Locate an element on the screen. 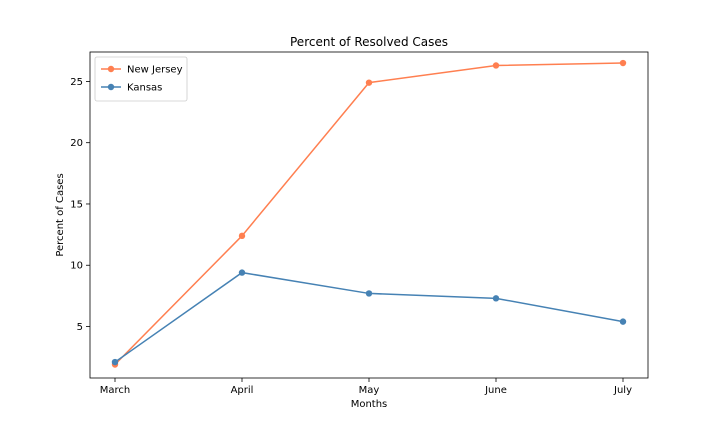 This screenshot has height=432, width=720. legend-label: Kansas is located at coordinates (144, 88).